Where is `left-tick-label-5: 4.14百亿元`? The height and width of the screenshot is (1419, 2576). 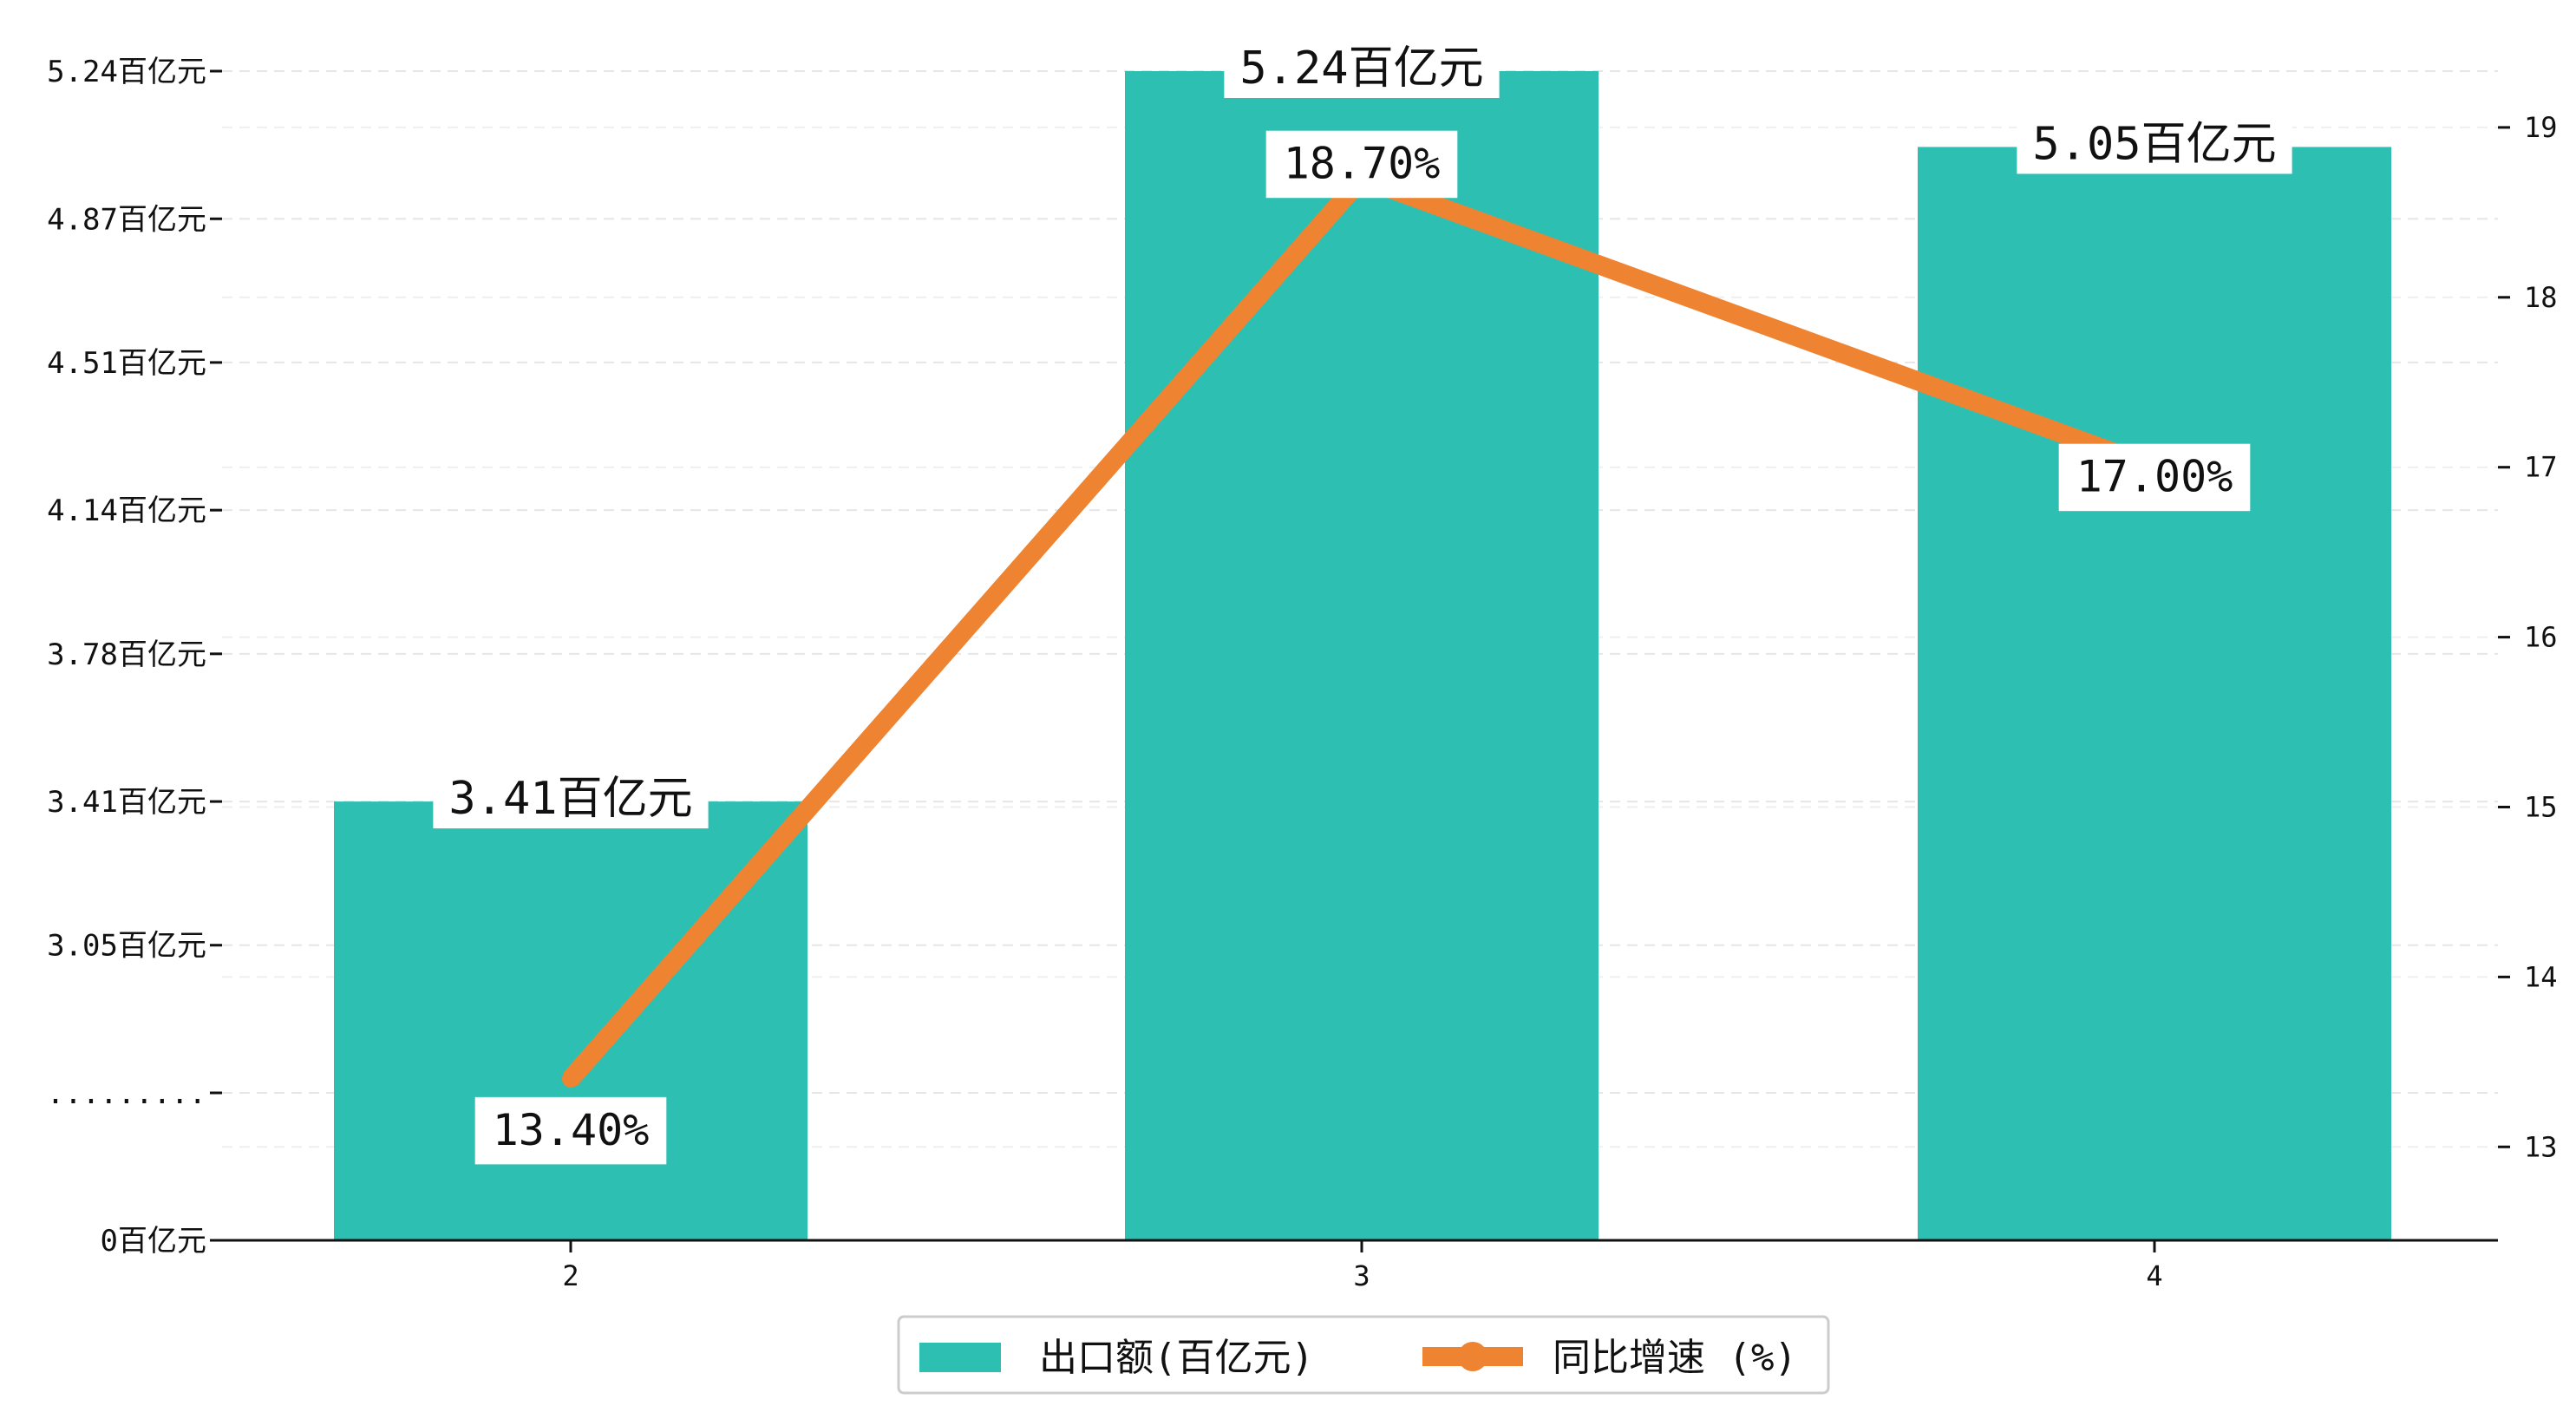
left-tick-label-5: 4.14百亿元 is located at coordinates (126, 511).